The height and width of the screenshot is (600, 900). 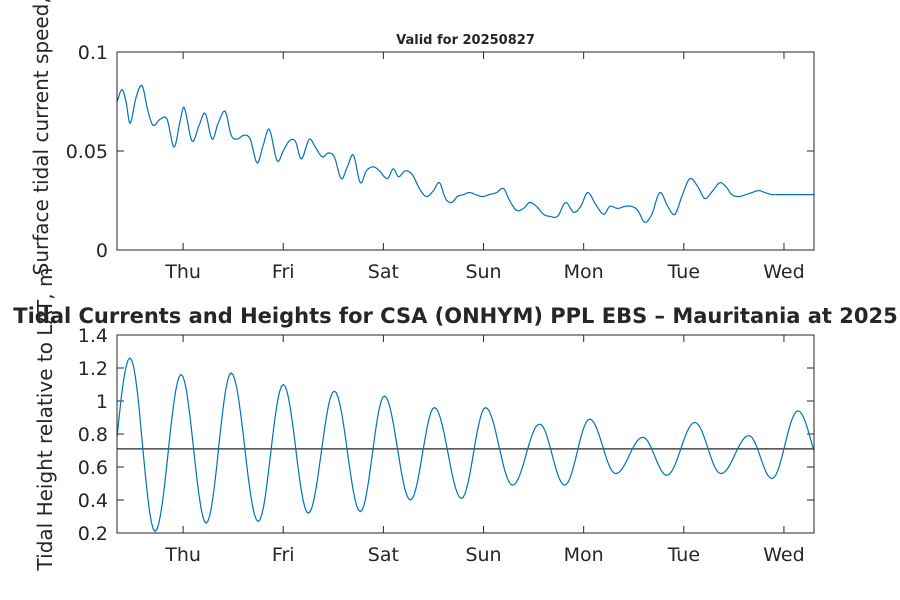 I want to click on y-tick-label: 1, so click(x=102, y=402).